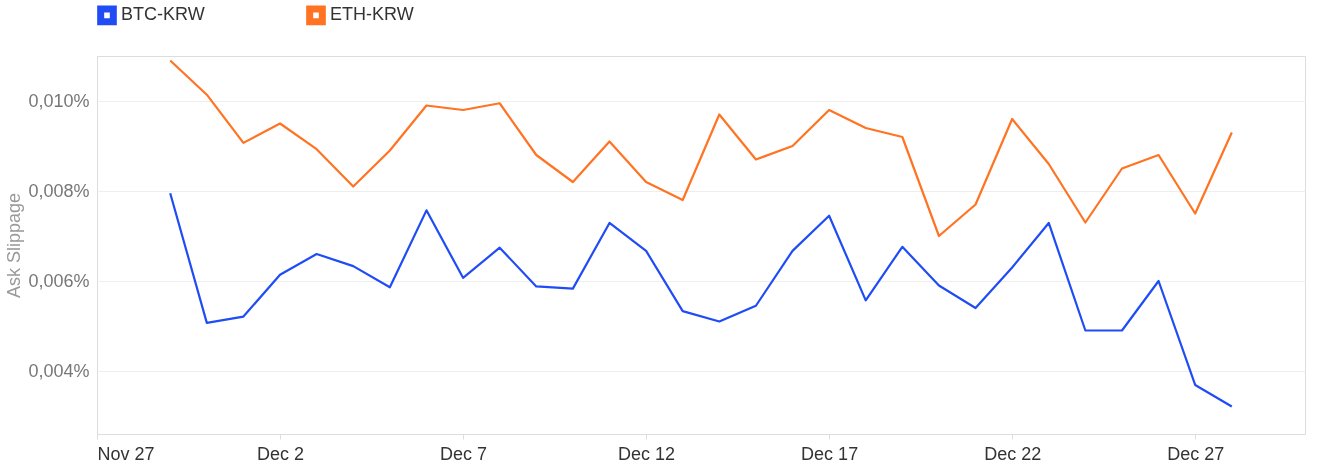  Describe the element at coordinates (59, 100) in the screenshot. I see `y-tick-label: 0,010%` at that location.